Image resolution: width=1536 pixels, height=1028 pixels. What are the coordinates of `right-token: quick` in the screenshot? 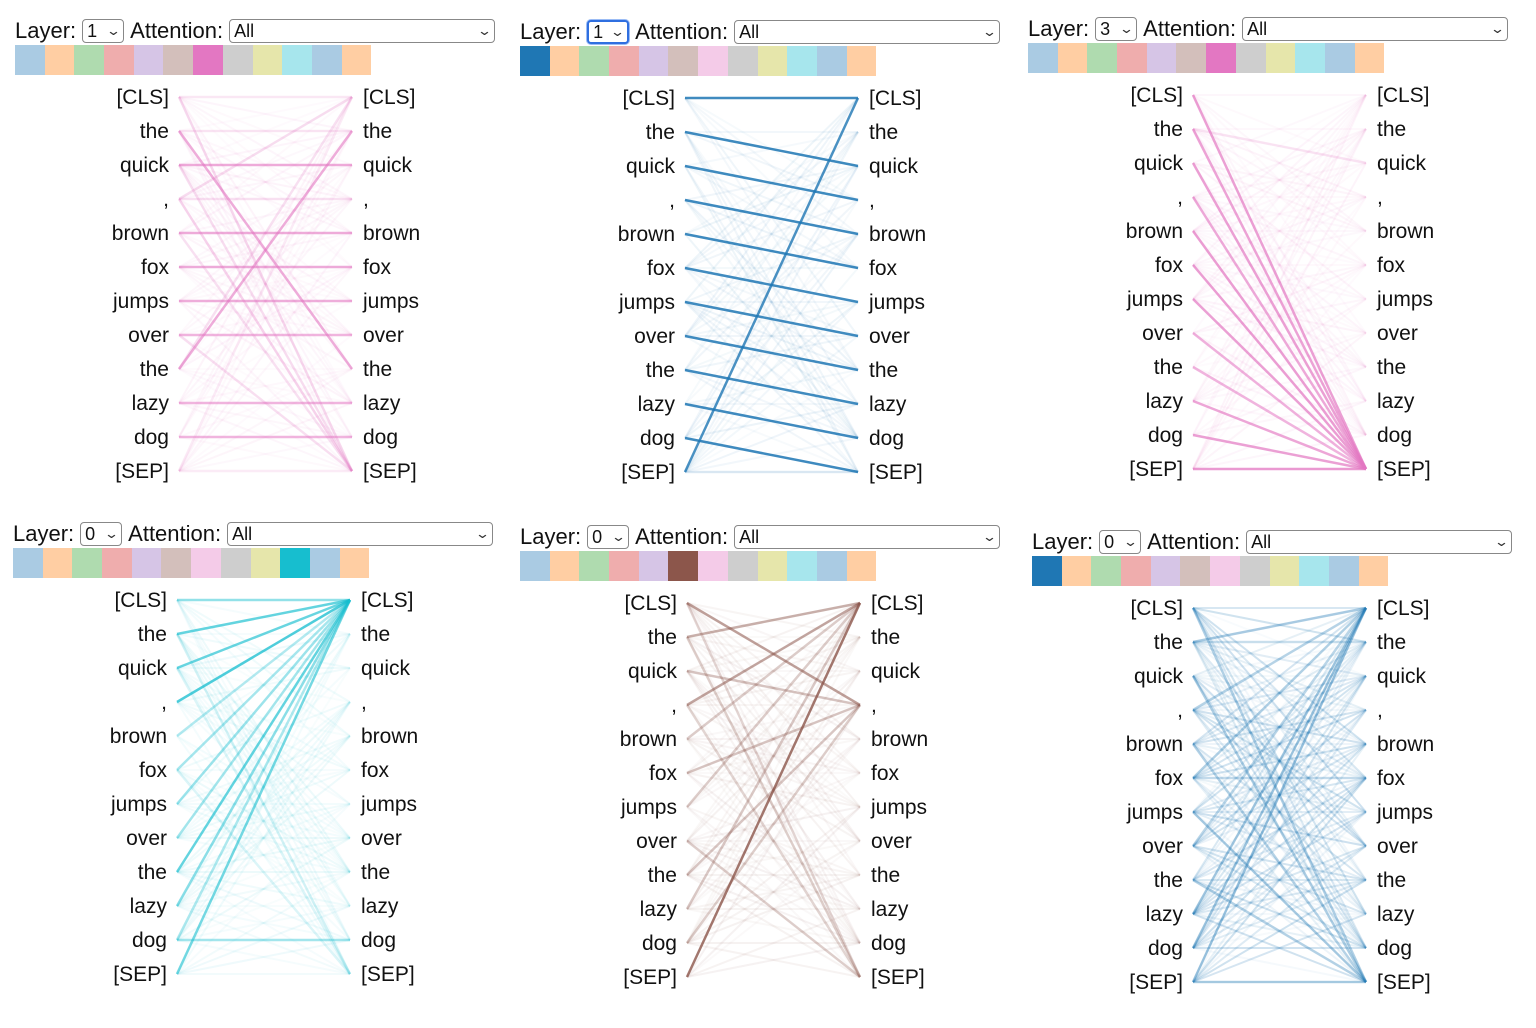 It's located at (1402, 163).